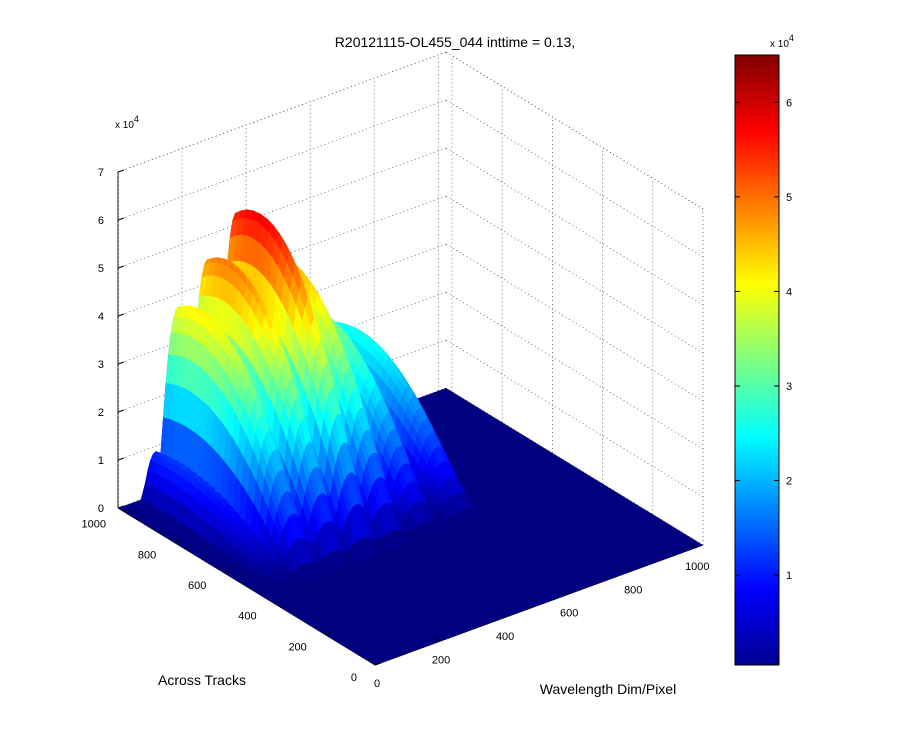 This screenshot has width=900, height=750. Describe the element at coordinates (789, 103) in the screenshot. I see `colorbar-tick-label: 6` at that location.